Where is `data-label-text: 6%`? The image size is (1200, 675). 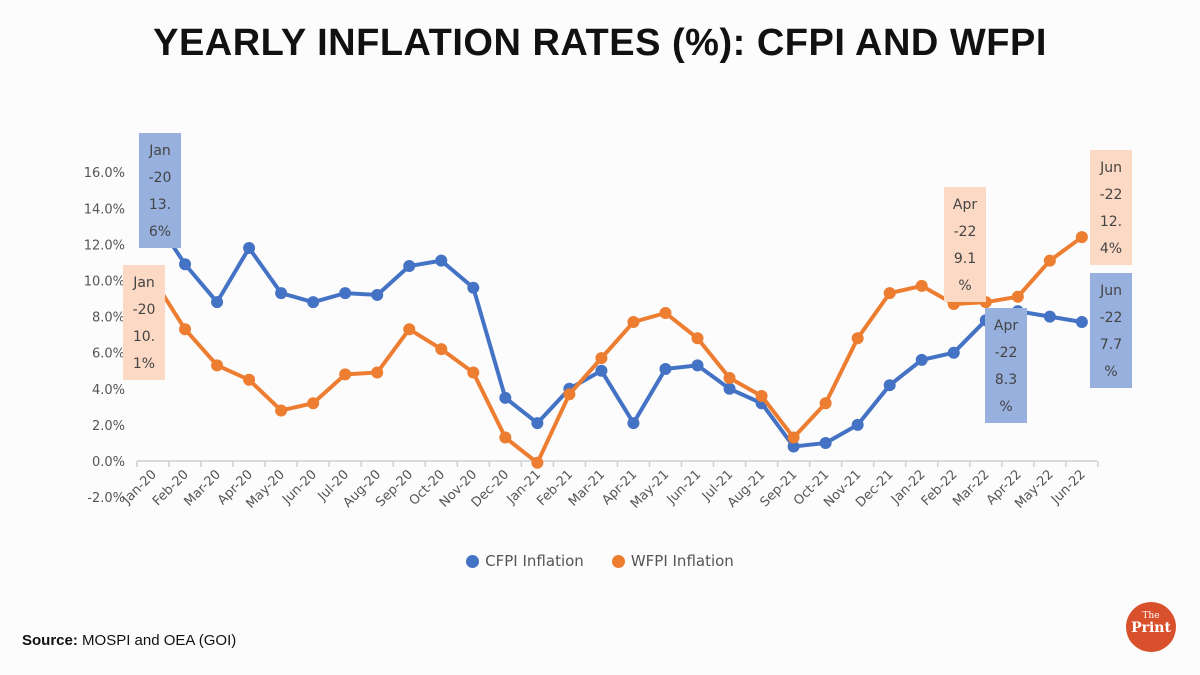 data-label-text: 6% is located at coordinates (160, 232).